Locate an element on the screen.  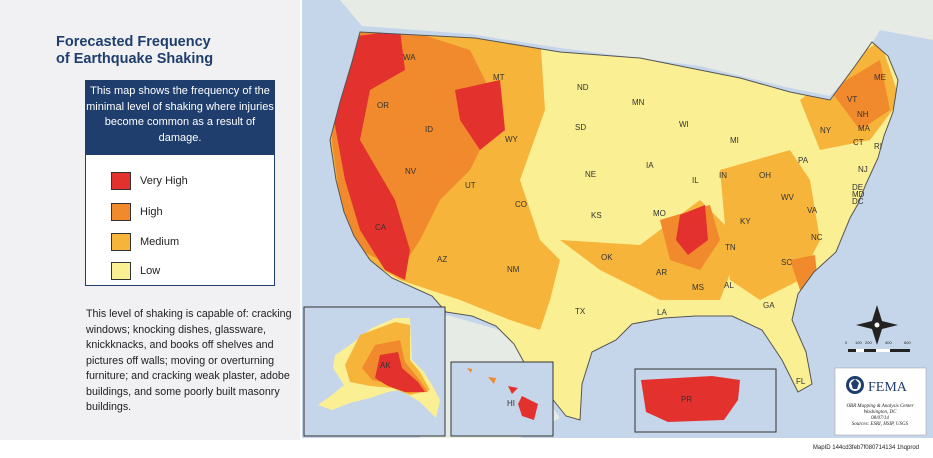
state-label-dc: DC is located at coordinates (858, 201).